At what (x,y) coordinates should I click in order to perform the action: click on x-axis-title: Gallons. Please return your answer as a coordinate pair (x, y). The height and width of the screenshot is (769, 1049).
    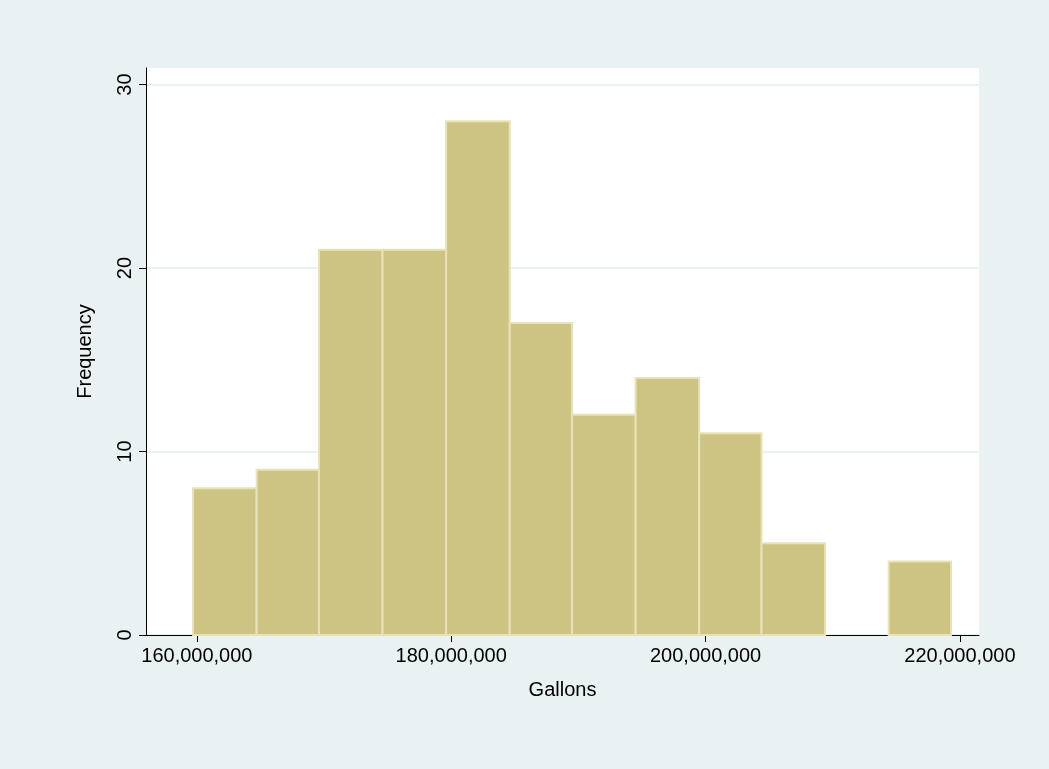
    Looking at the image, I should click on (562, 689).